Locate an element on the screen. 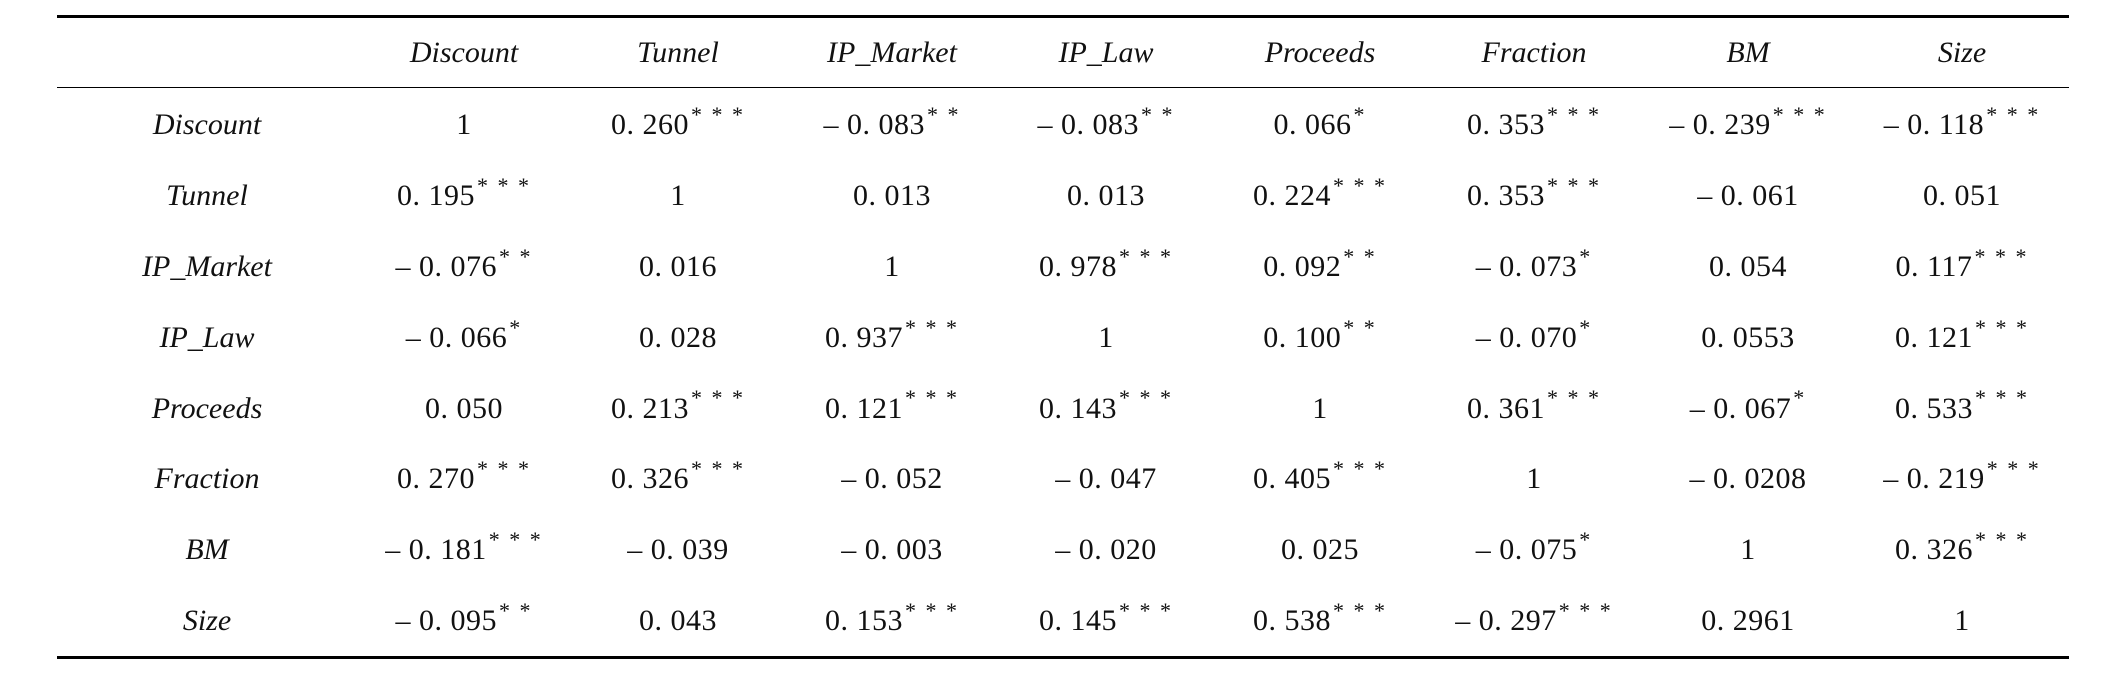 Image resolution: width=2128 pixels, height=677 pixels. table-cell: – 0. 181* * * is located at coordinates (464, 550).